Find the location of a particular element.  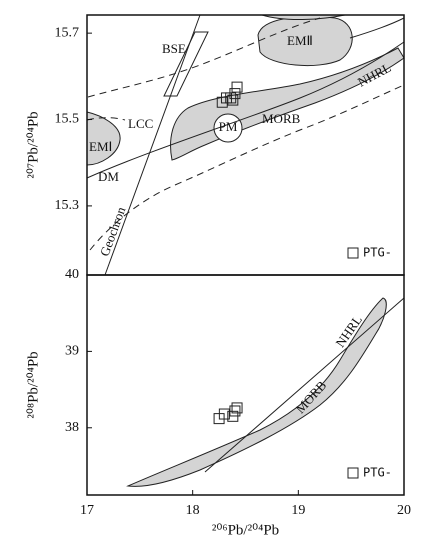

x-tick-label: 18 is located at coordinates (193, 510).